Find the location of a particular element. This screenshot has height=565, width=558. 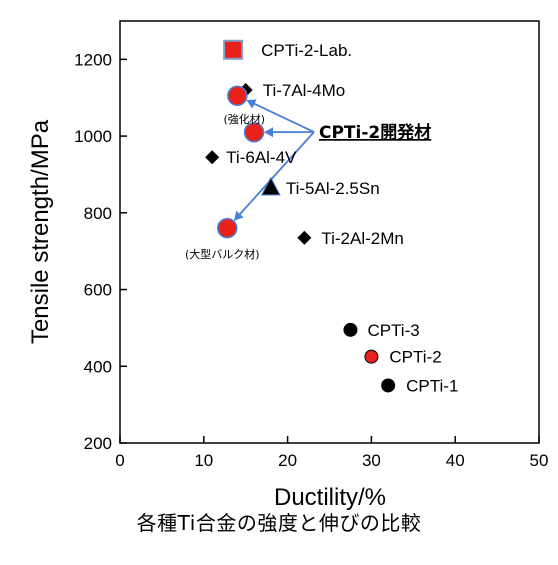

x-tick-label: 40 is located at coordinates (455, 460).